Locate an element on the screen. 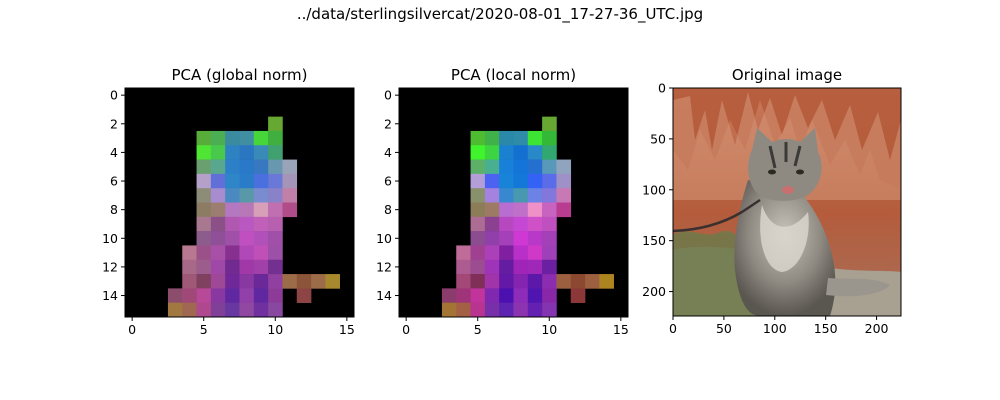 The width and height of the screenshot is (1000, 400). image-frame is located at coordinates (787, 202).